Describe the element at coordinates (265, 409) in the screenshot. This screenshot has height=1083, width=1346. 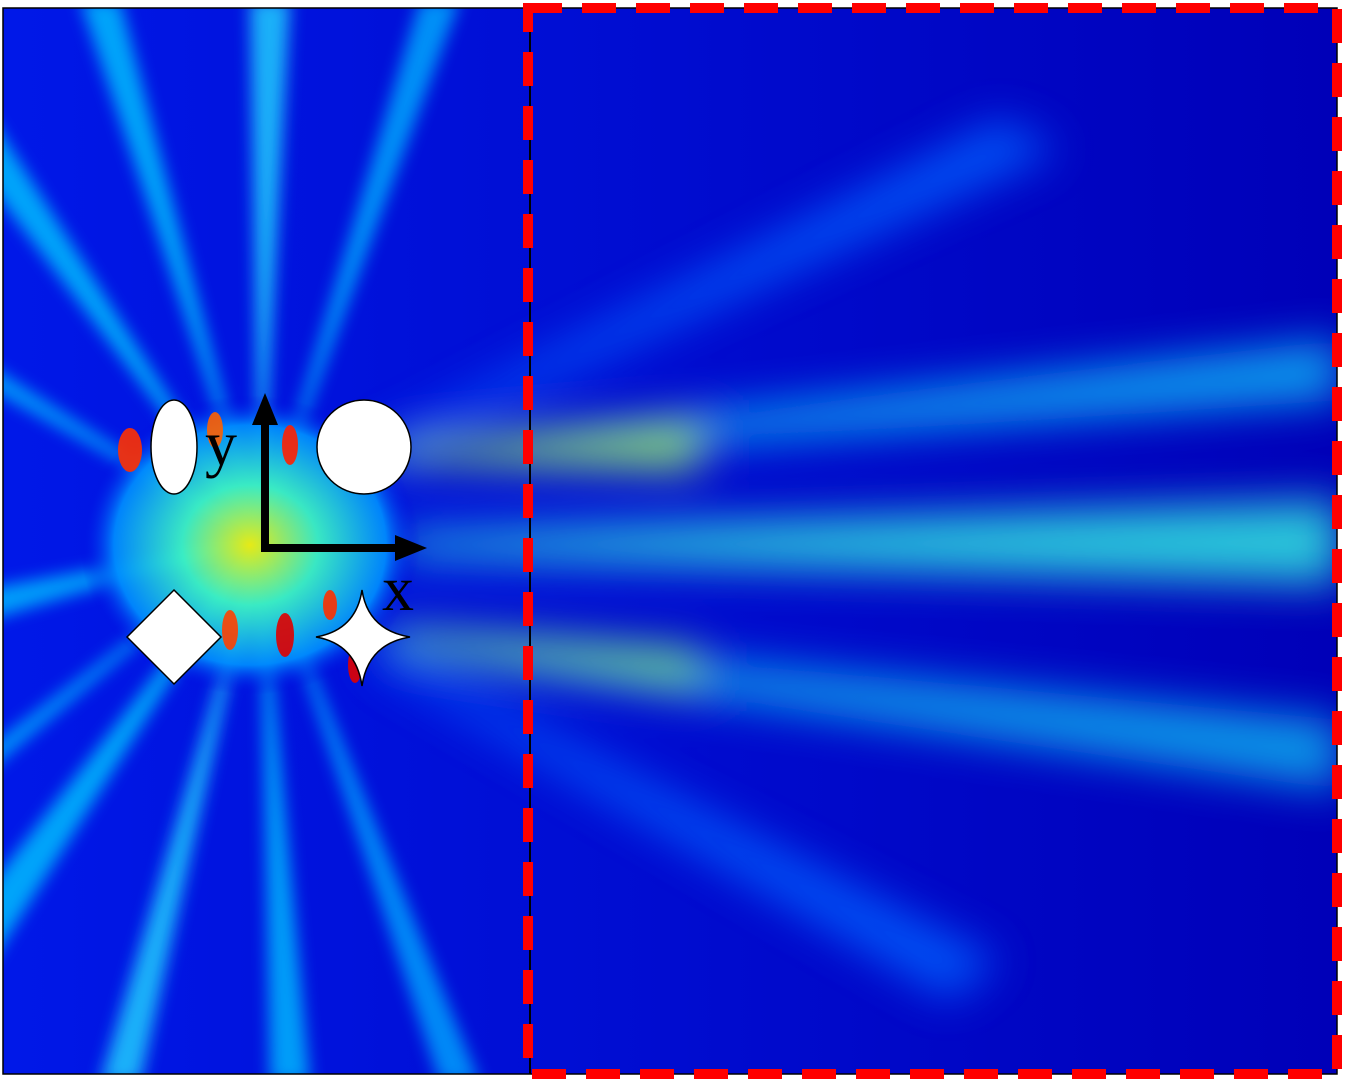
I see `y-arrowhead` at that location.